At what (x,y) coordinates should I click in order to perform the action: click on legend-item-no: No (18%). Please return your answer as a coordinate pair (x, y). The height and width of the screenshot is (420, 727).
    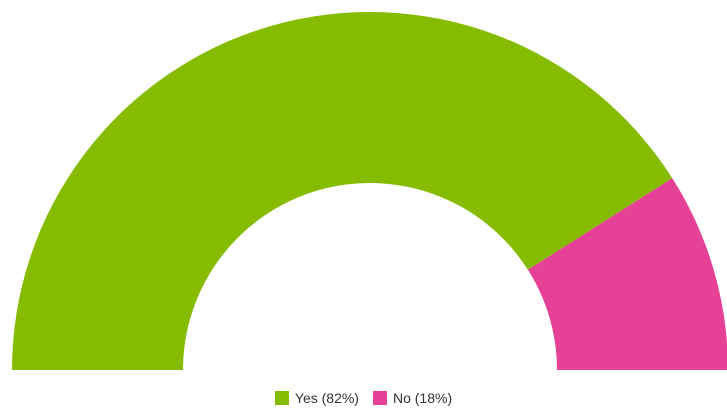
    Looking at the image, I should click on (412, 398).